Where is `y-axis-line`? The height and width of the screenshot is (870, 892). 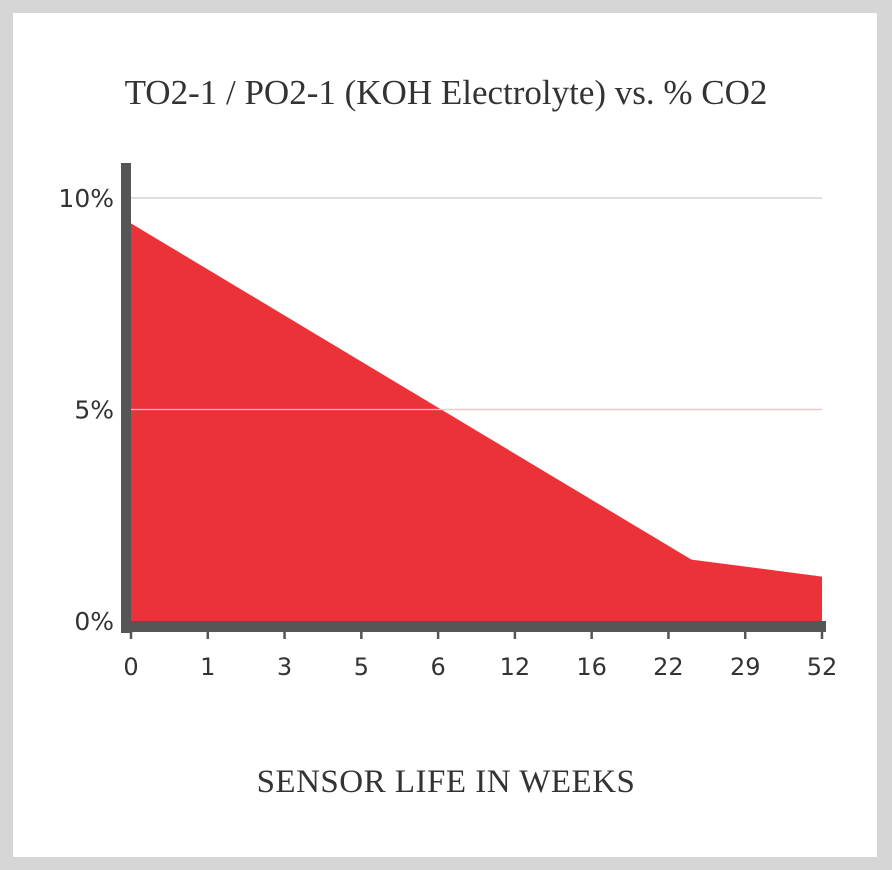
y-axis-line is located at coordinates (126, 398).